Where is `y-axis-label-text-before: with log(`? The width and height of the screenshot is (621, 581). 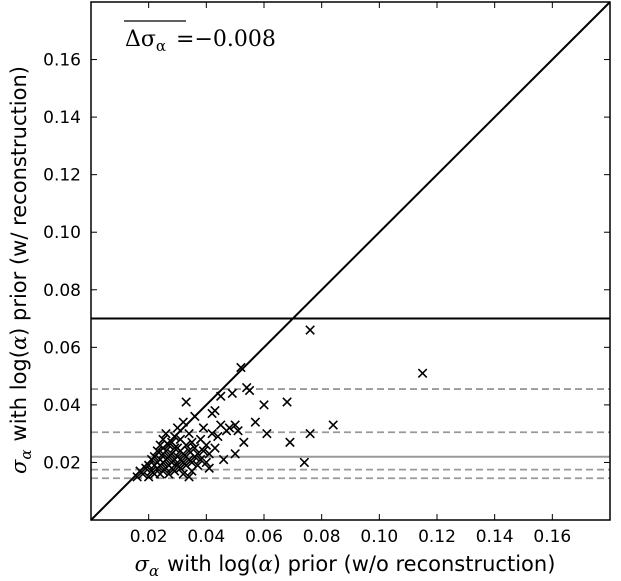
y-axis-label-text-before: with log( is located at coordinates (19, 395).